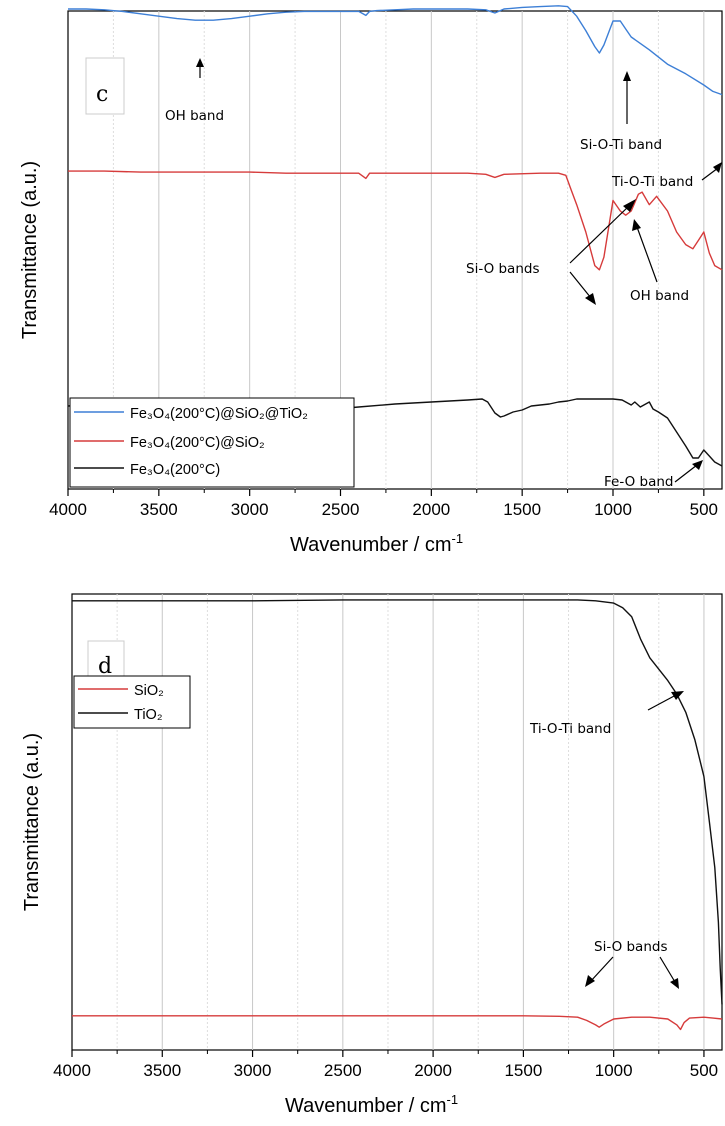 Image resolution: width=725 pixels, height=1126 pixels. I want to click on legend-label-fe3o4: Fe₃O₄(200°C), so click(175, 470).